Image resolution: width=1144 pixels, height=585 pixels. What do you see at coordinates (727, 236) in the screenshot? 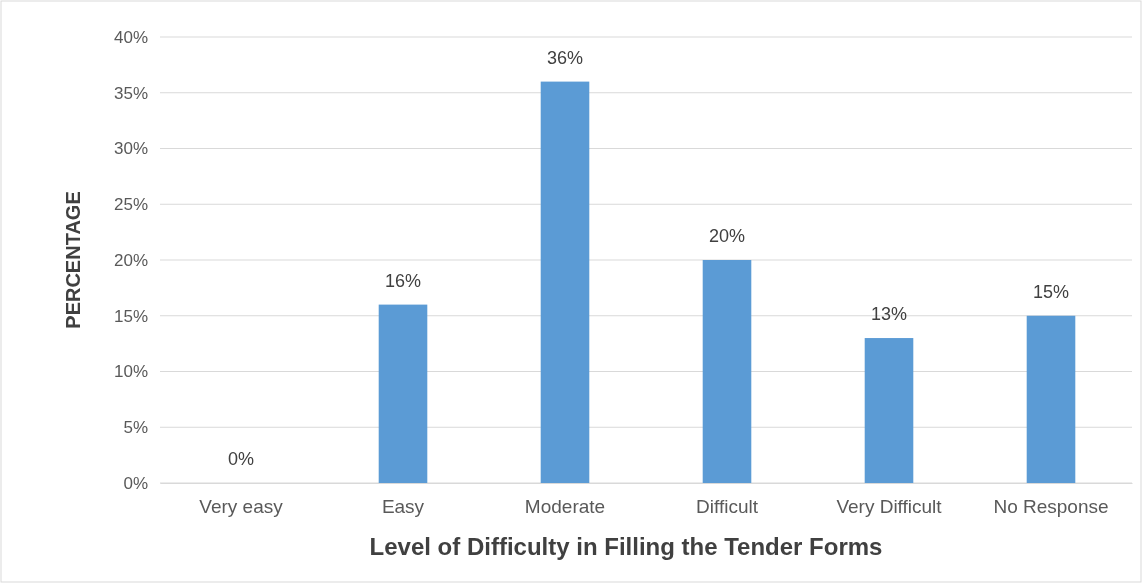
I see `data-label: 20%` at bounding box center [727, 236].